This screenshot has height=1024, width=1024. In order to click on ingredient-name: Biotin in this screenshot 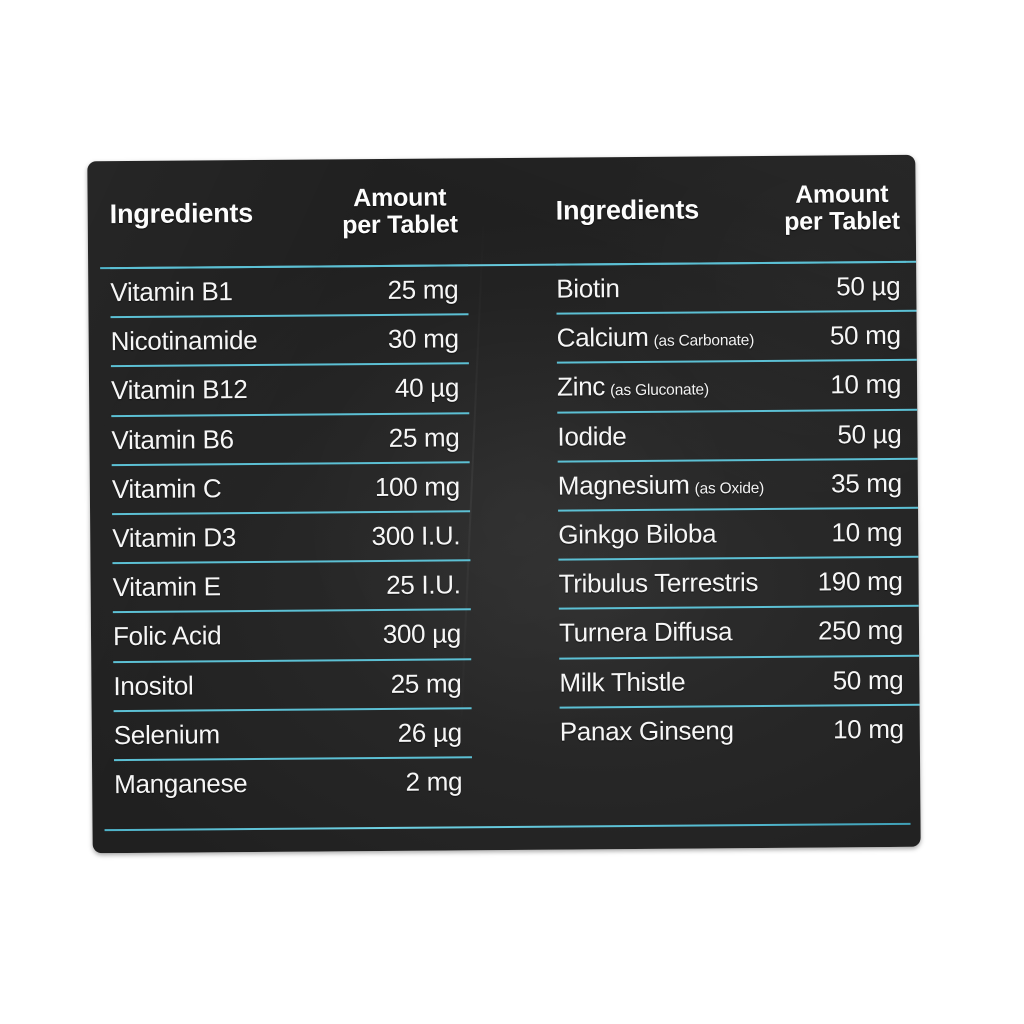, I will do `click(587, 288)`.